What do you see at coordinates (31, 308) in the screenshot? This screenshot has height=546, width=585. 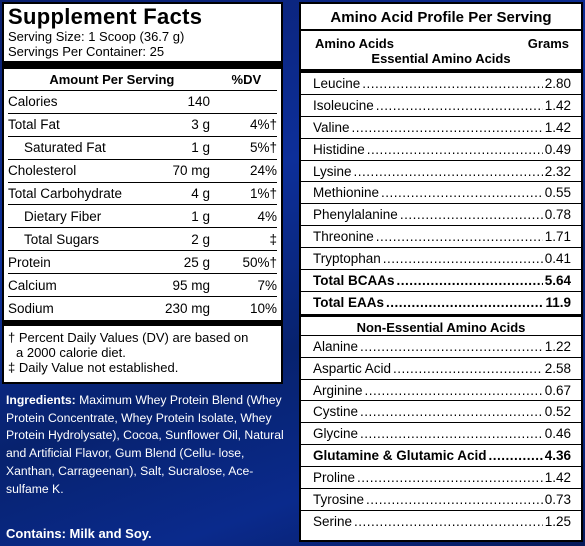 I see `nutrient-label: Sodium` at bounding box center [31, 308].